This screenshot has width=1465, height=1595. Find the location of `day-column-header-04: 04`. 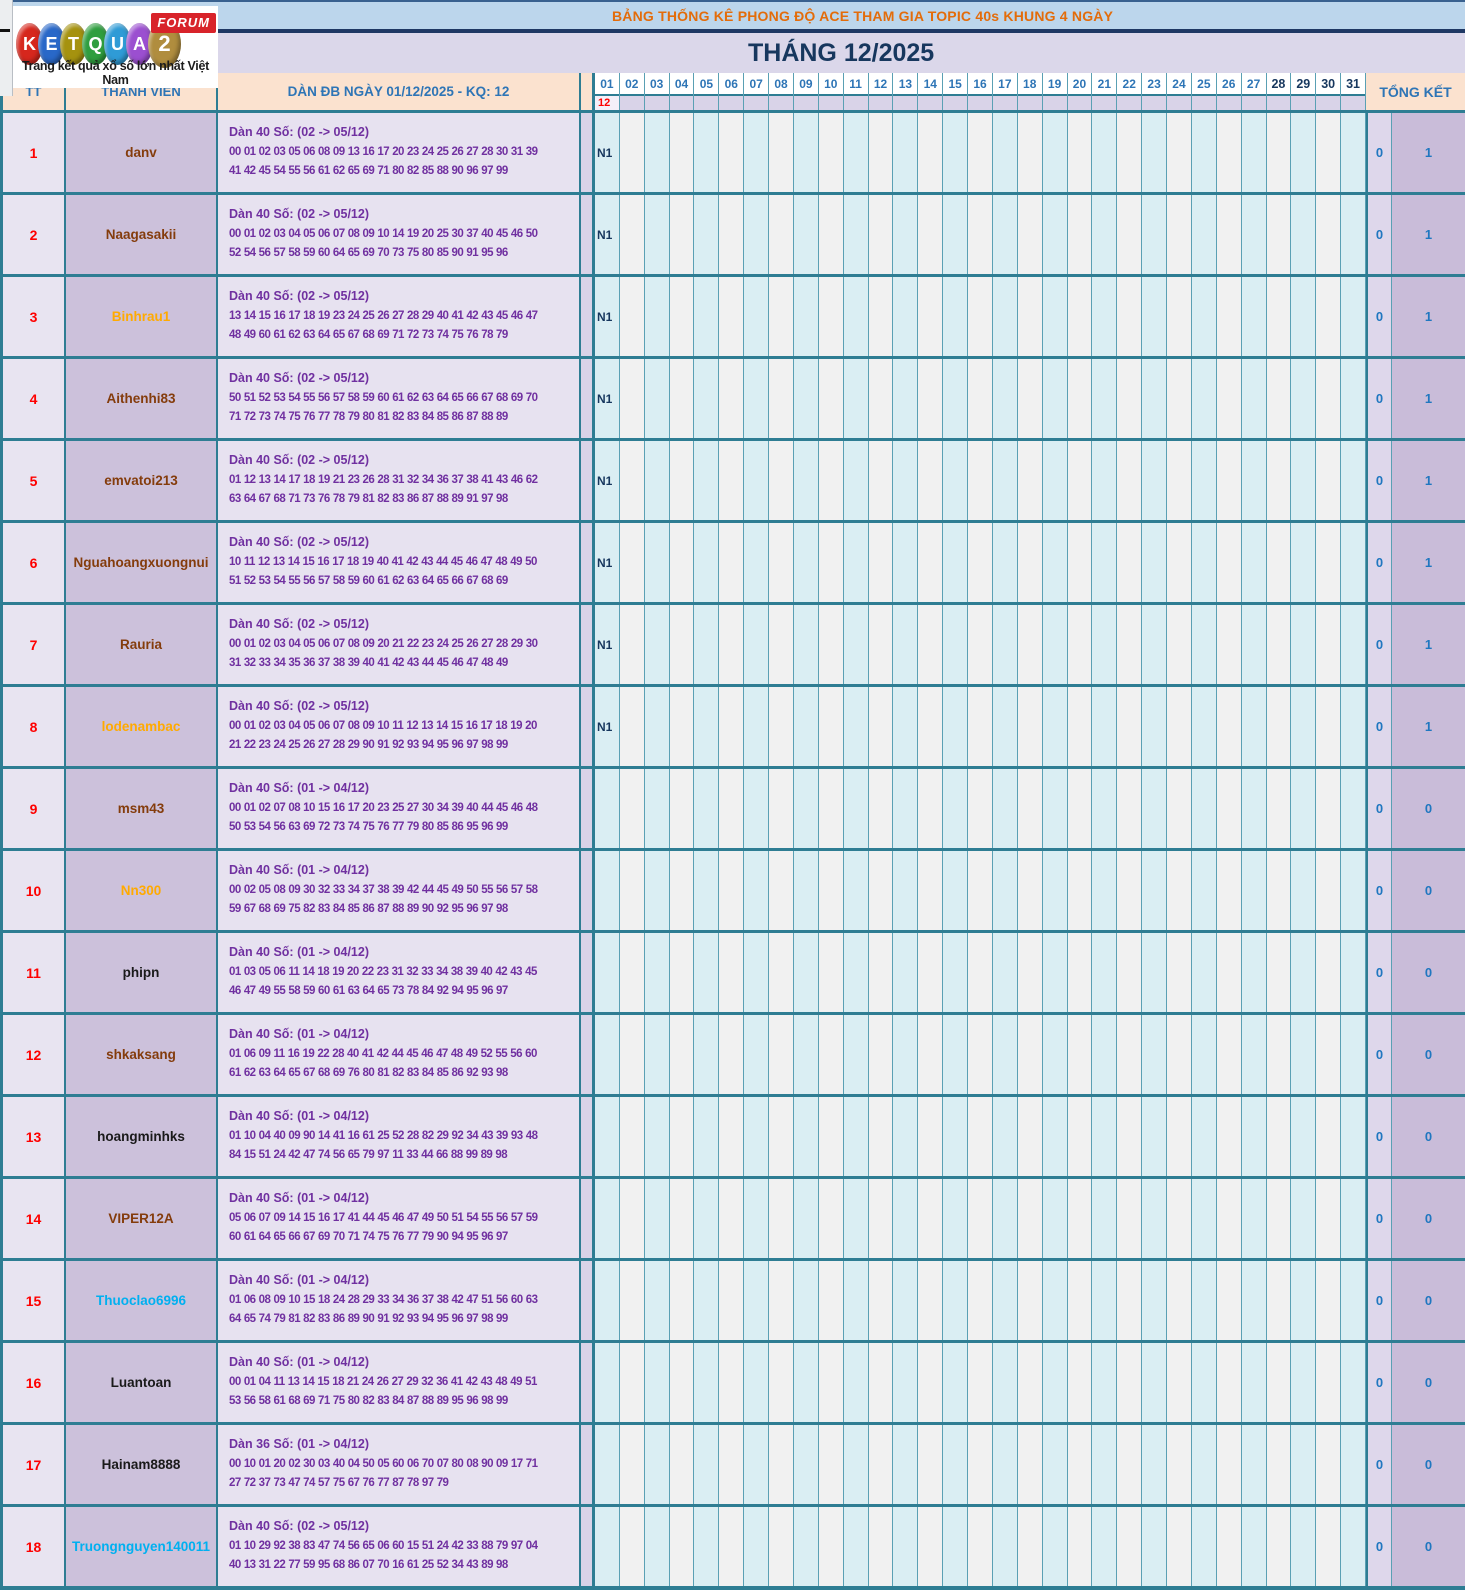

day-column-header-04: 04 is located at coordinates (682, 91).